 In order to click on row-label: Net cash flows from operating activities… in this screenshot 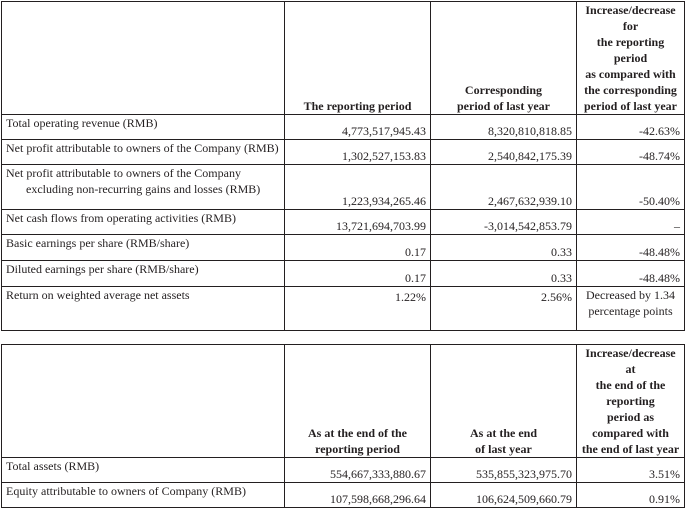, I will do `click(143, 222)`.